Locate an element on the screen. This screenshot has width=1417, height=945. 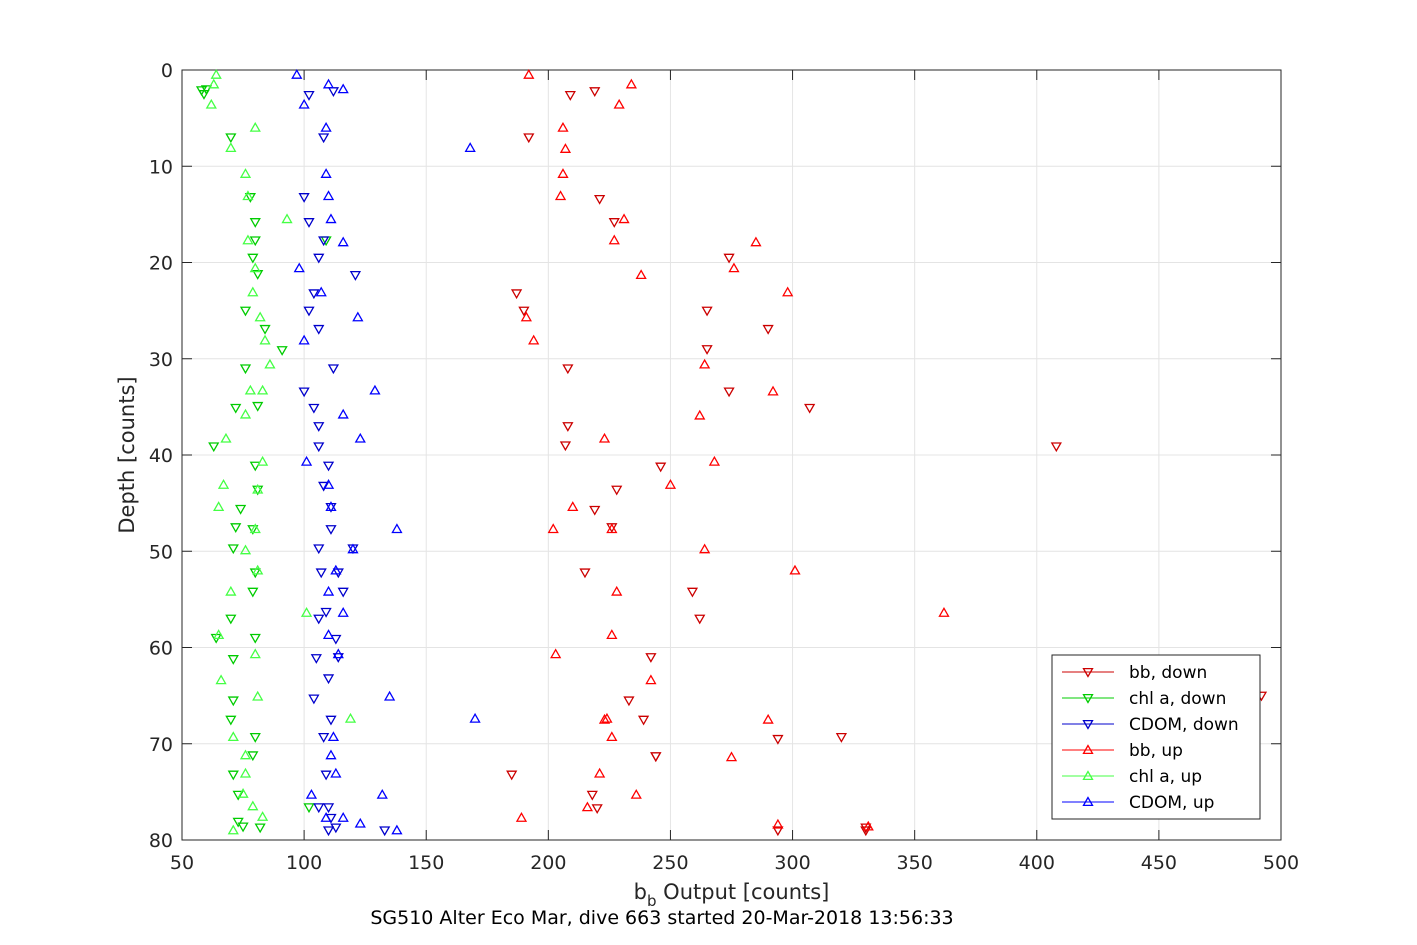
y-tick-label: 40 is located at coordinates (161, 456).